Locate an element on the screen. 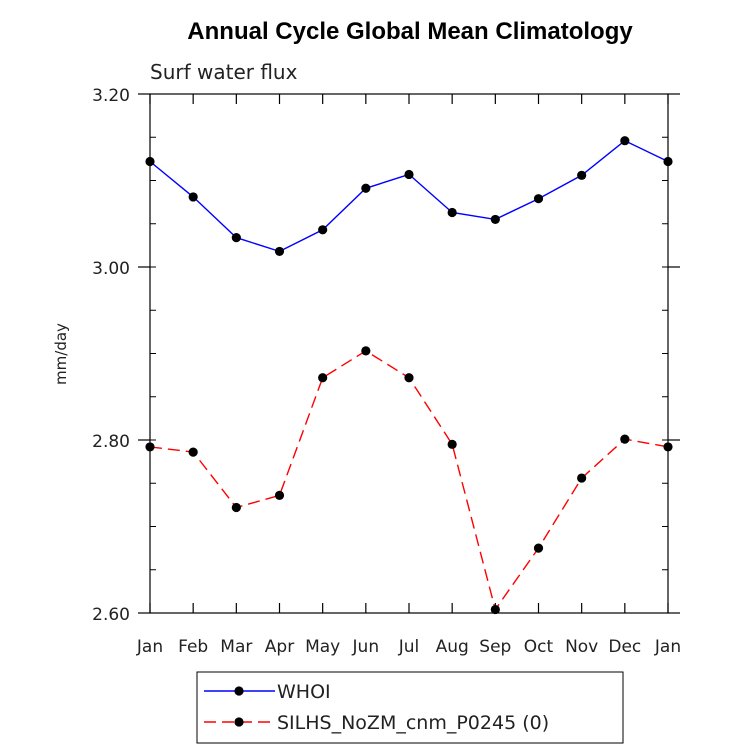  x-tick-label: Nov is located at coordinates (581, 647).